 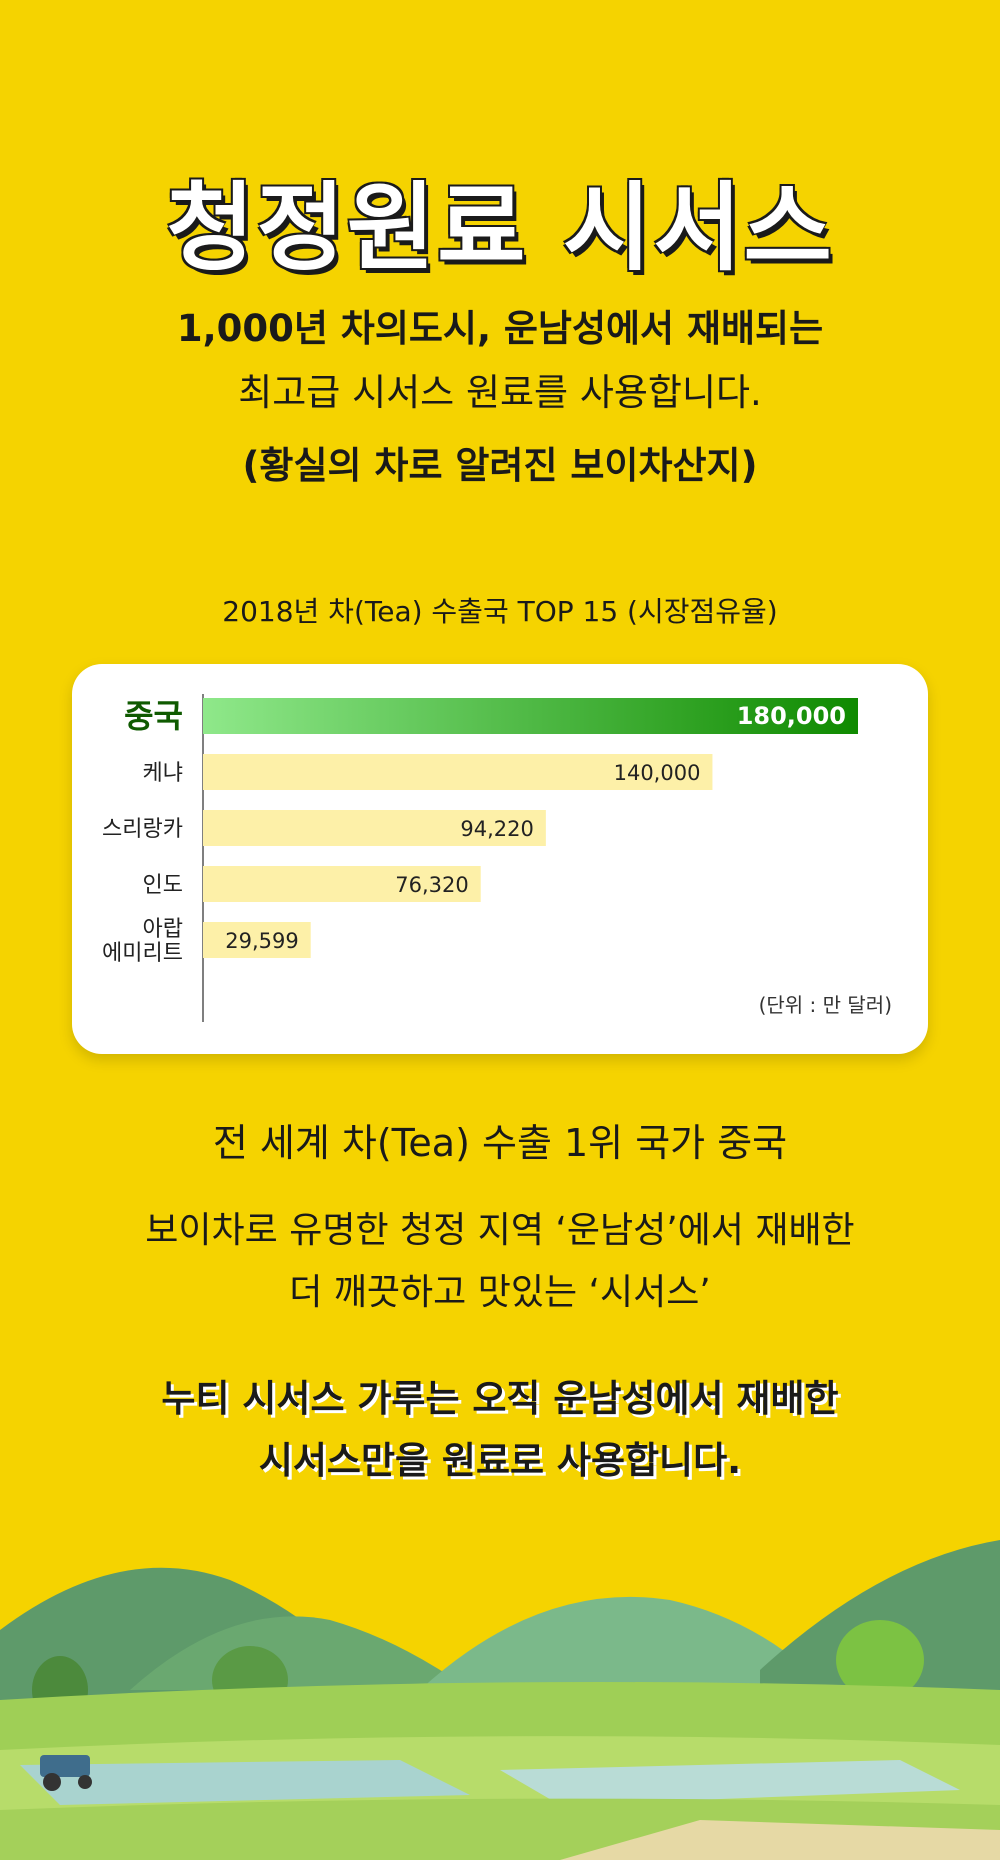 What do you see at coordinates (261, 941) in the screenshot?
I see `bar-value-label-4: 29,599` at bounding box center [261, 941].